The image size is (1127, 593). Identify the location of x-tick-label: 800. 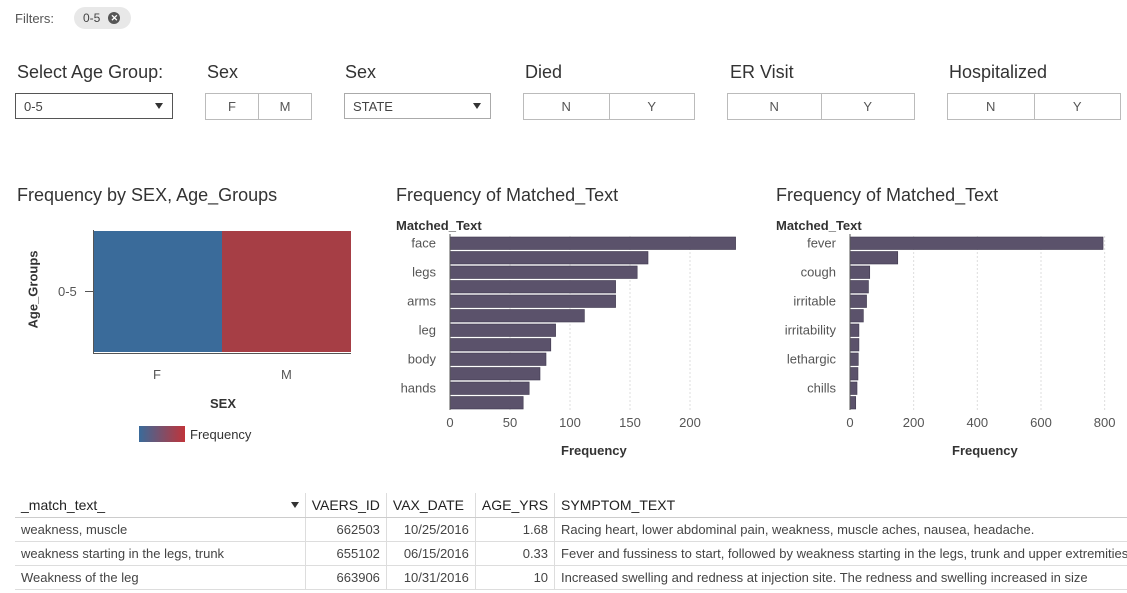
(1105, 422).